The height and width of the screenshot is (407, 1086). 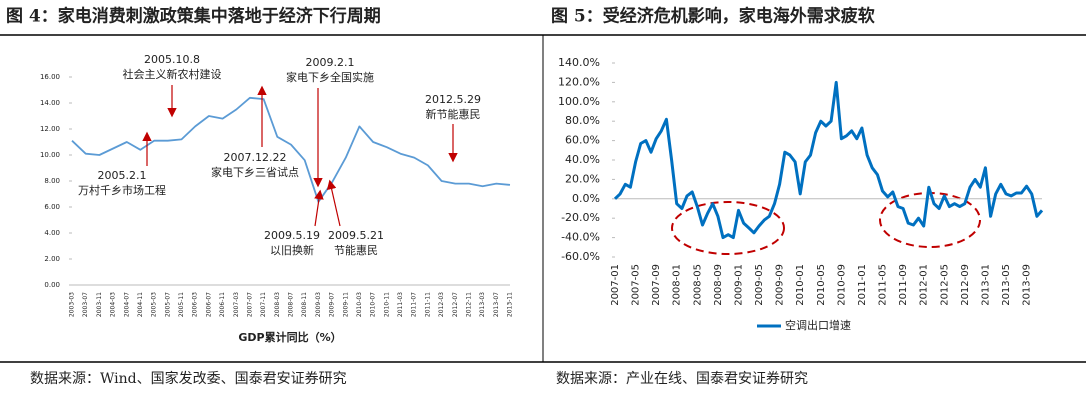 I want to click on x-tick-label: 2007-01, so click(x=615, y=285).